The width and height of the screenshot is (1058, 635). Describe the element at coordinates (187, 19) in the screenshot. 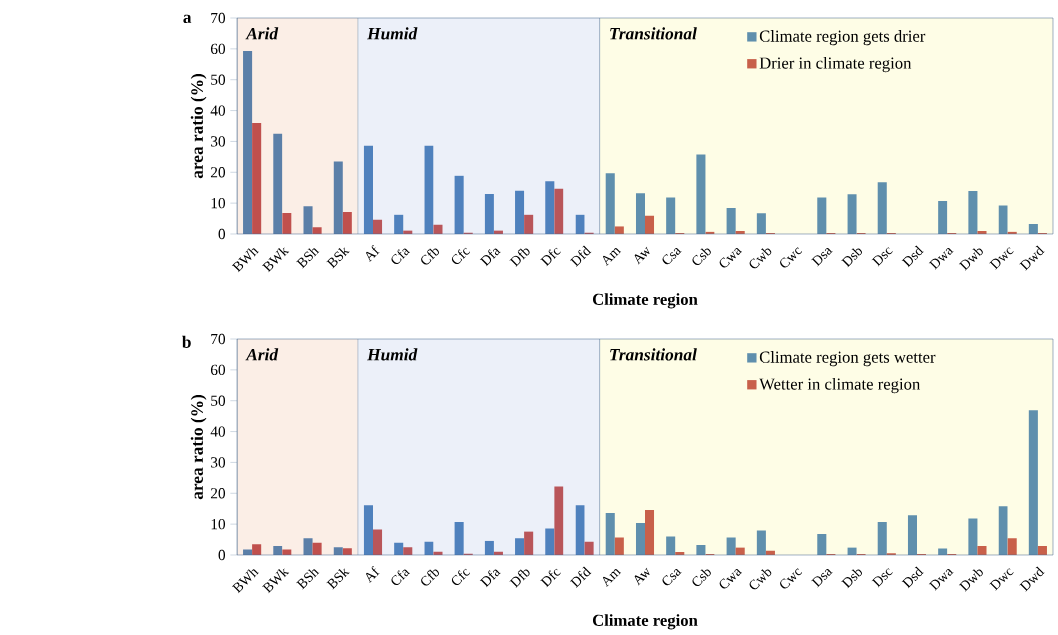

I see `chart-title: a` at that location.